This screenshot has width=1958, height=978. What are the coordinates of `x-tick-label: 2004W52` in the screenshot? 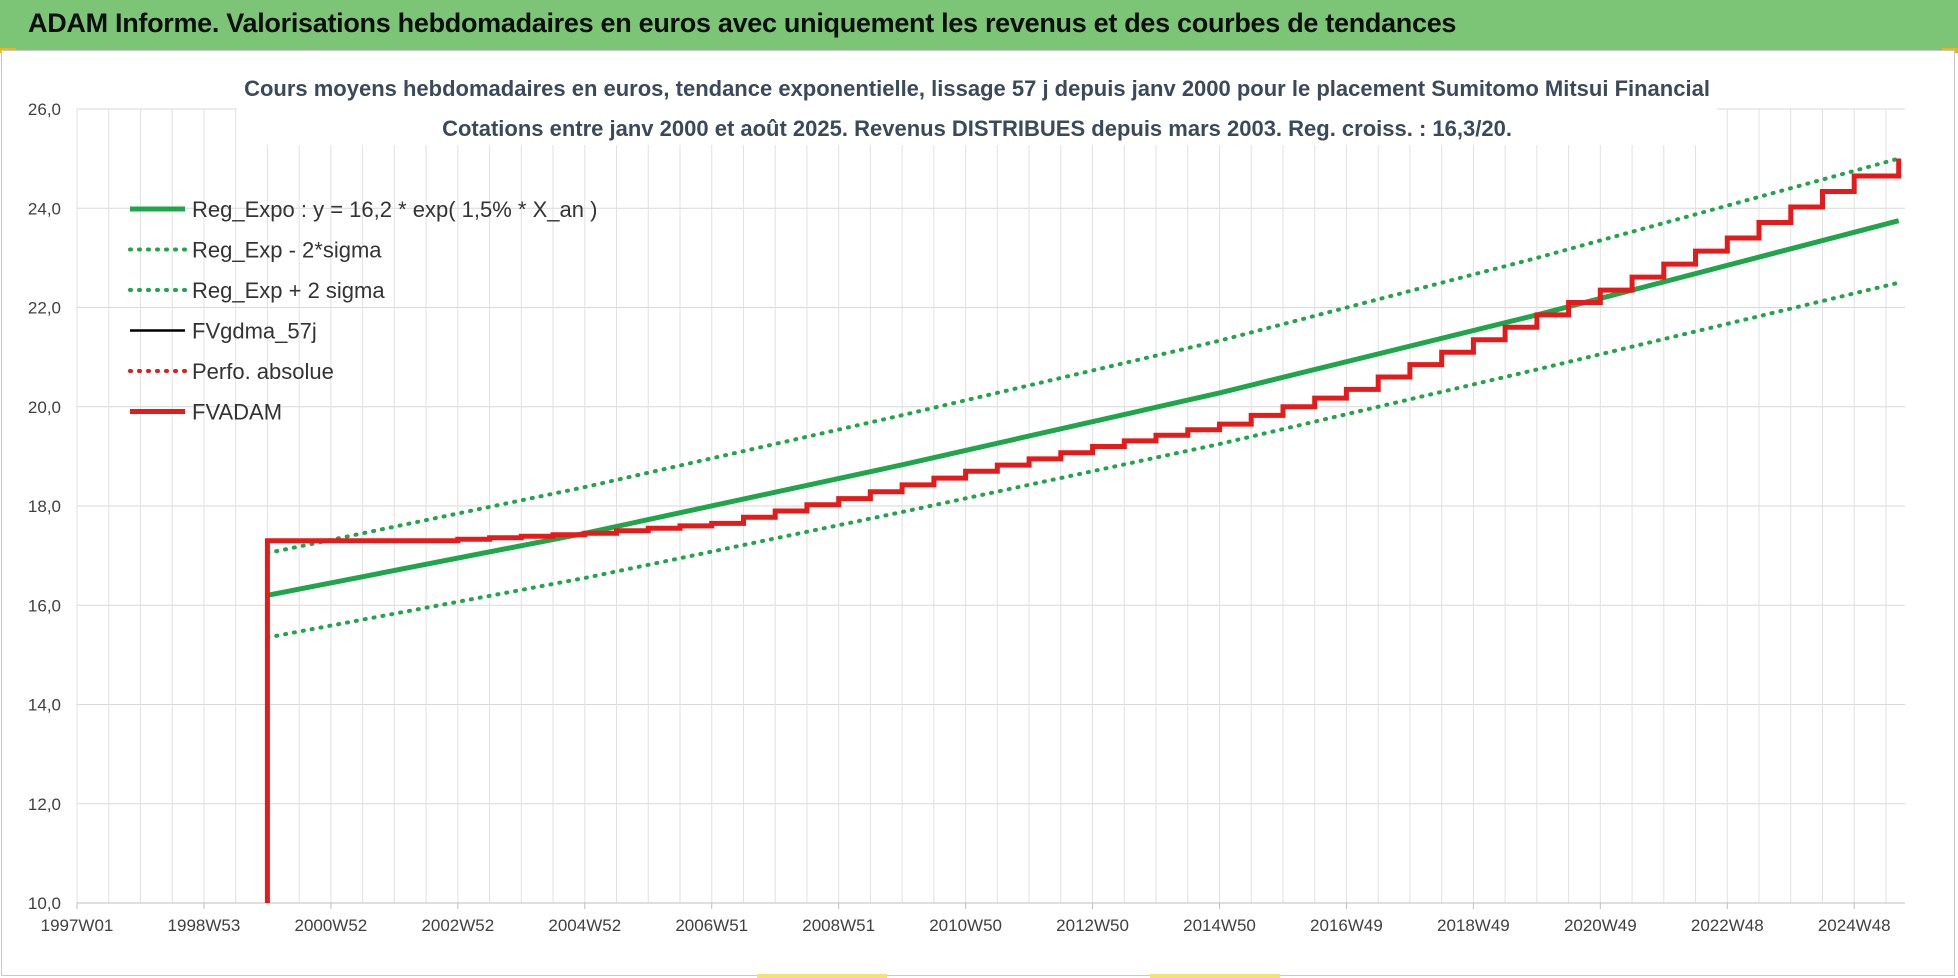 It's located at (584, 925).